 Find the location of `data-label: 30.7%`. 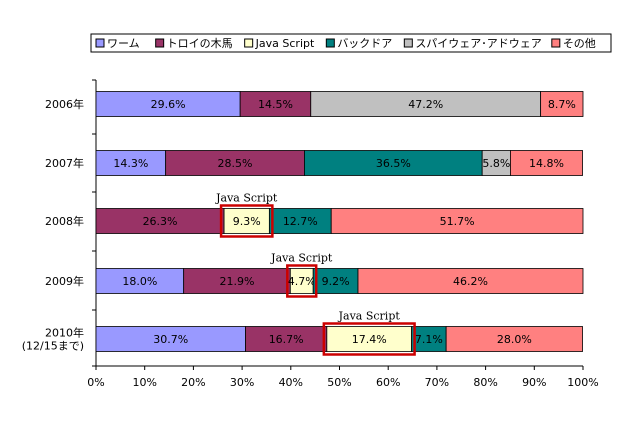

data-label: 30.7% is located at coordinates (170, 339).